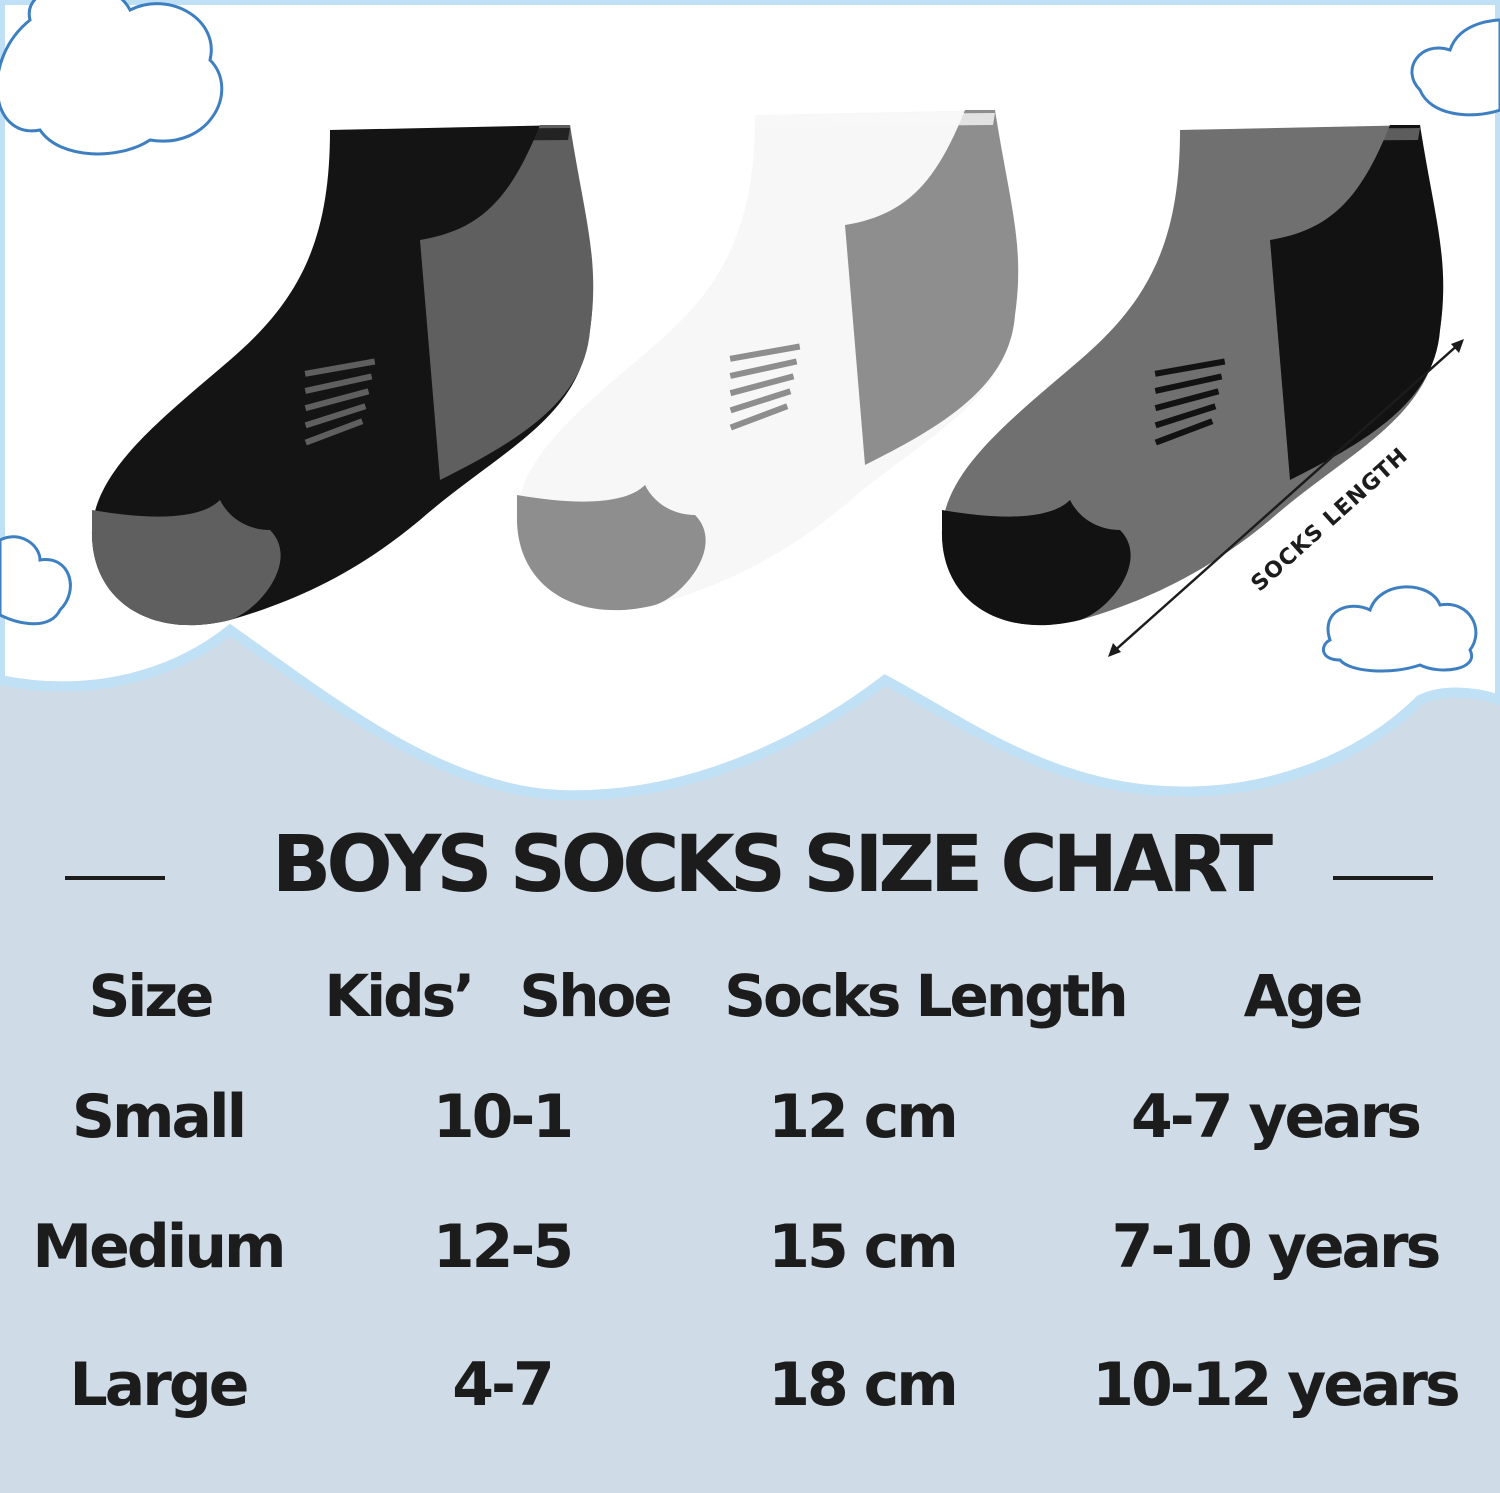 This screenshot has height=1493, width=1500. I want to click on page-title: BOYS SOCKS SIZE CHART, so click(772, 865).